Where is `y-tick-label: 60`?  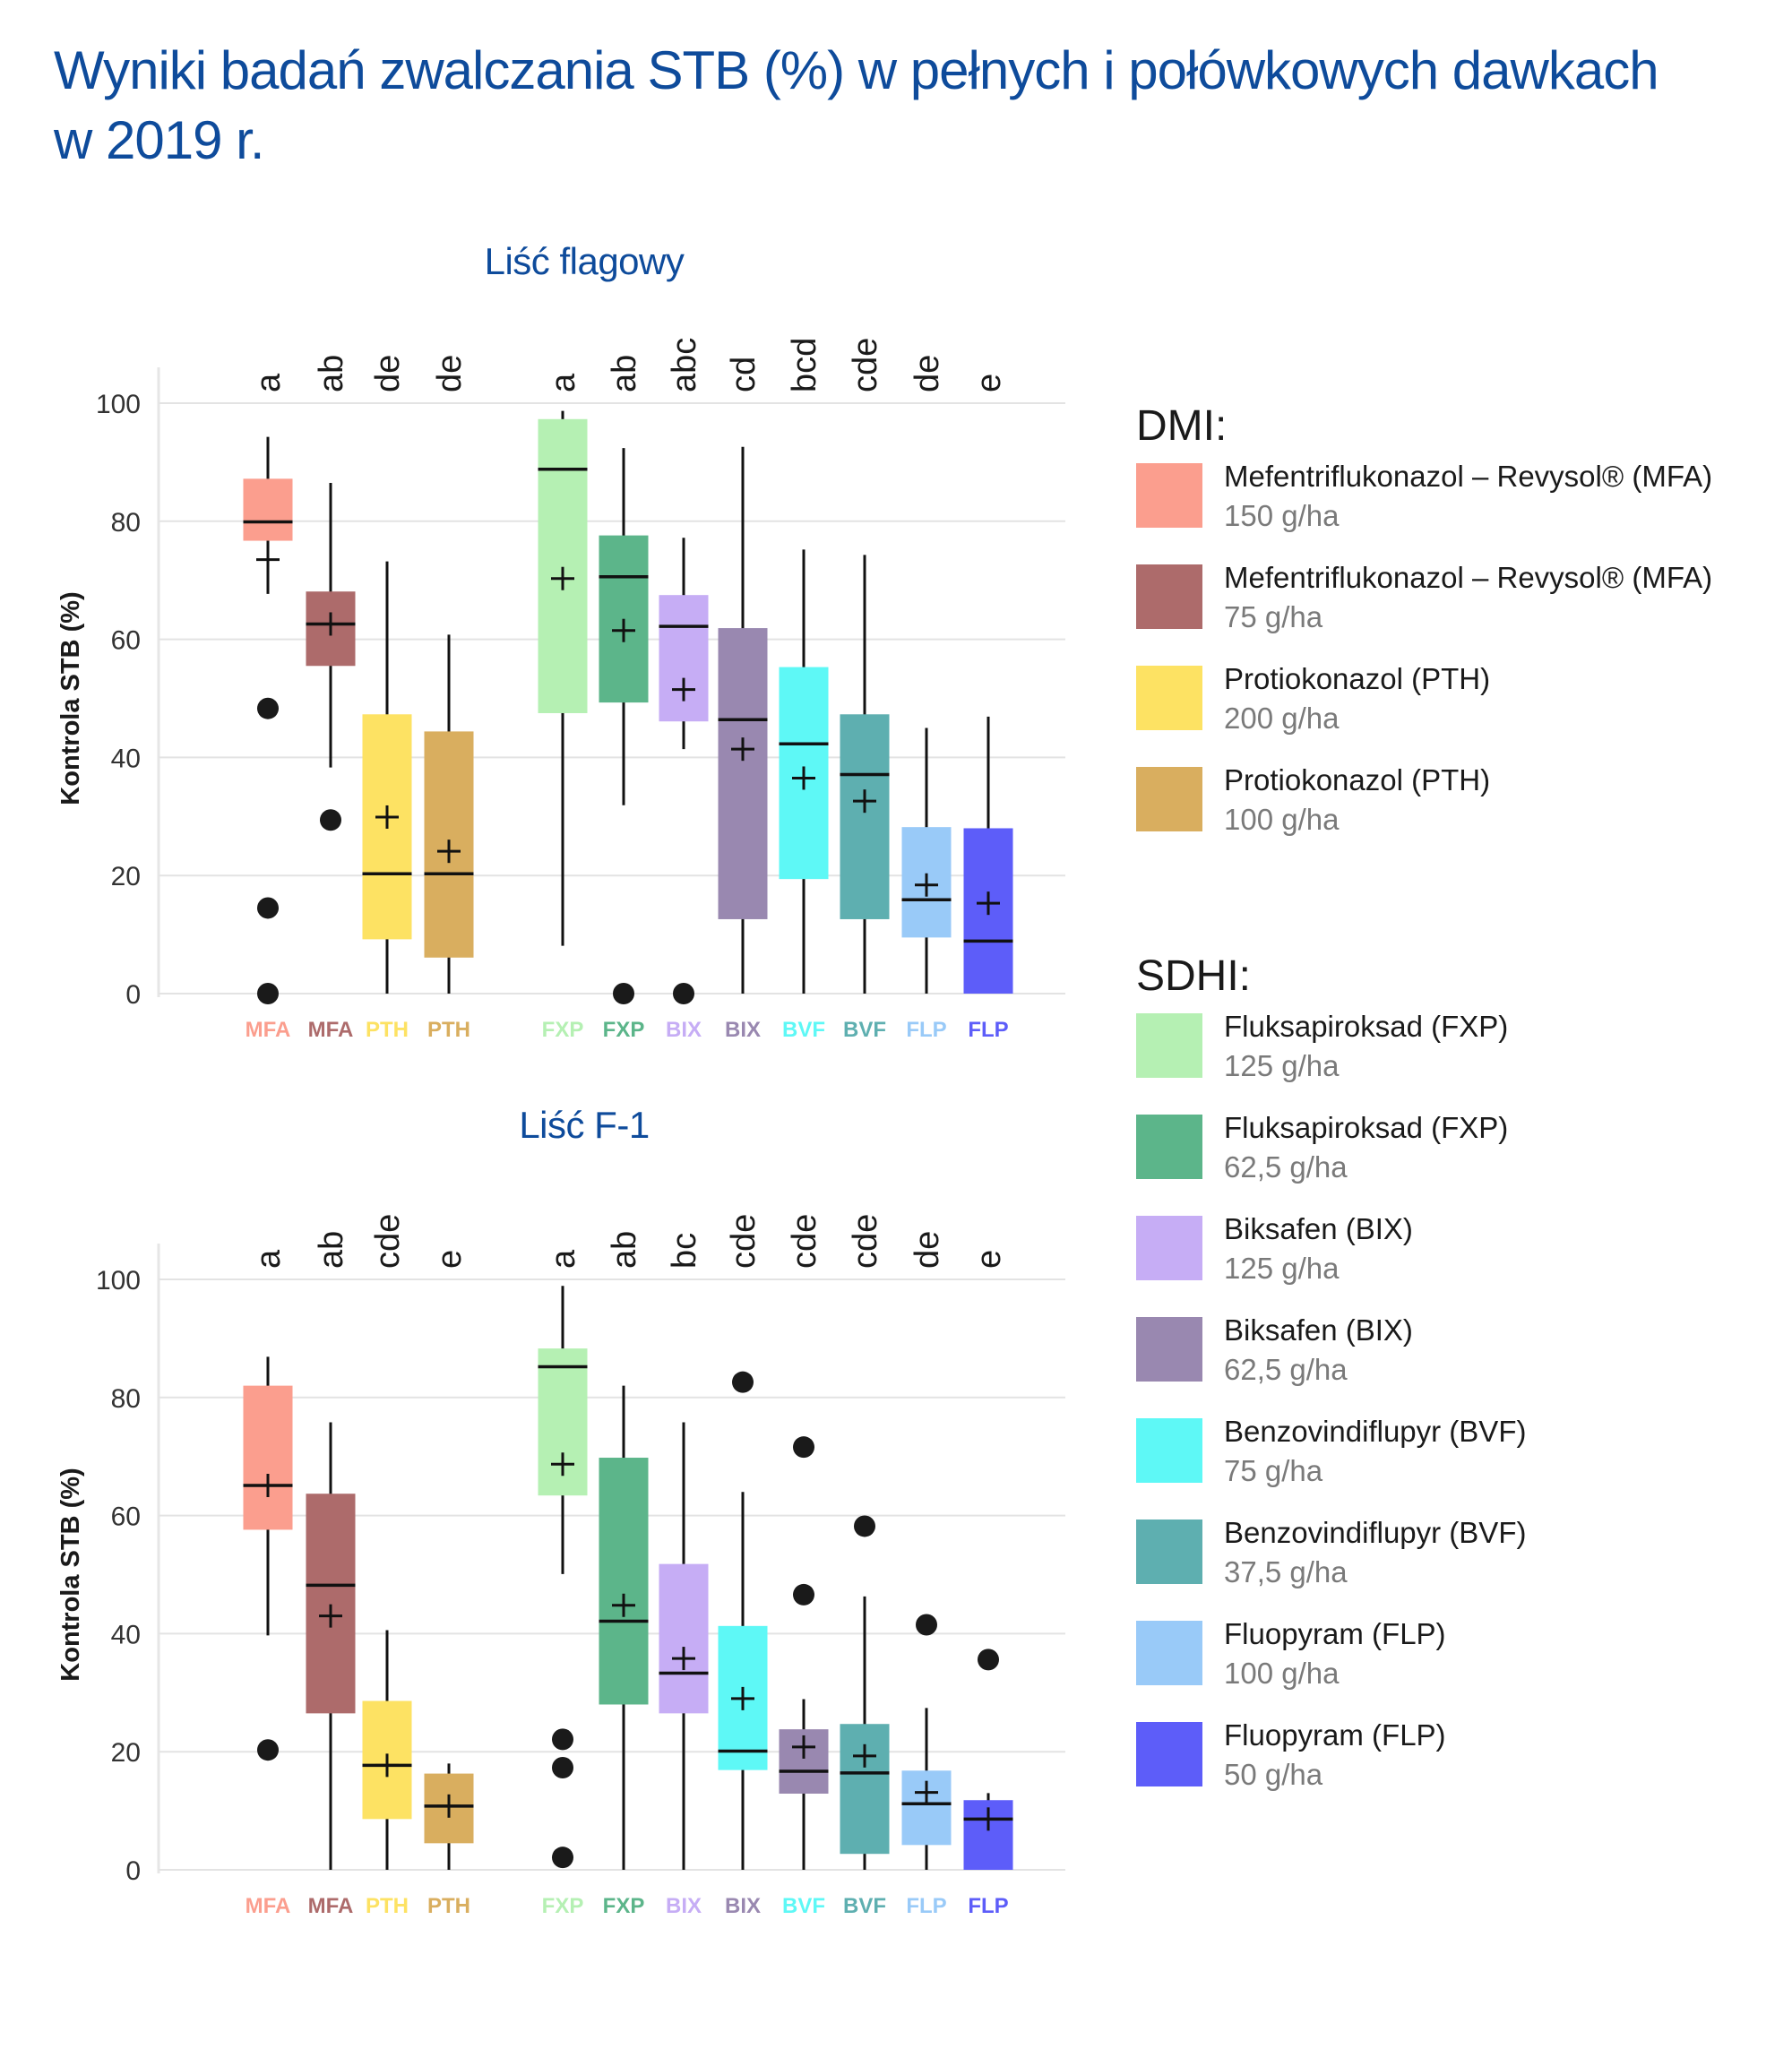
y-tick-label: 60 is located at coordinates (126, 1517).